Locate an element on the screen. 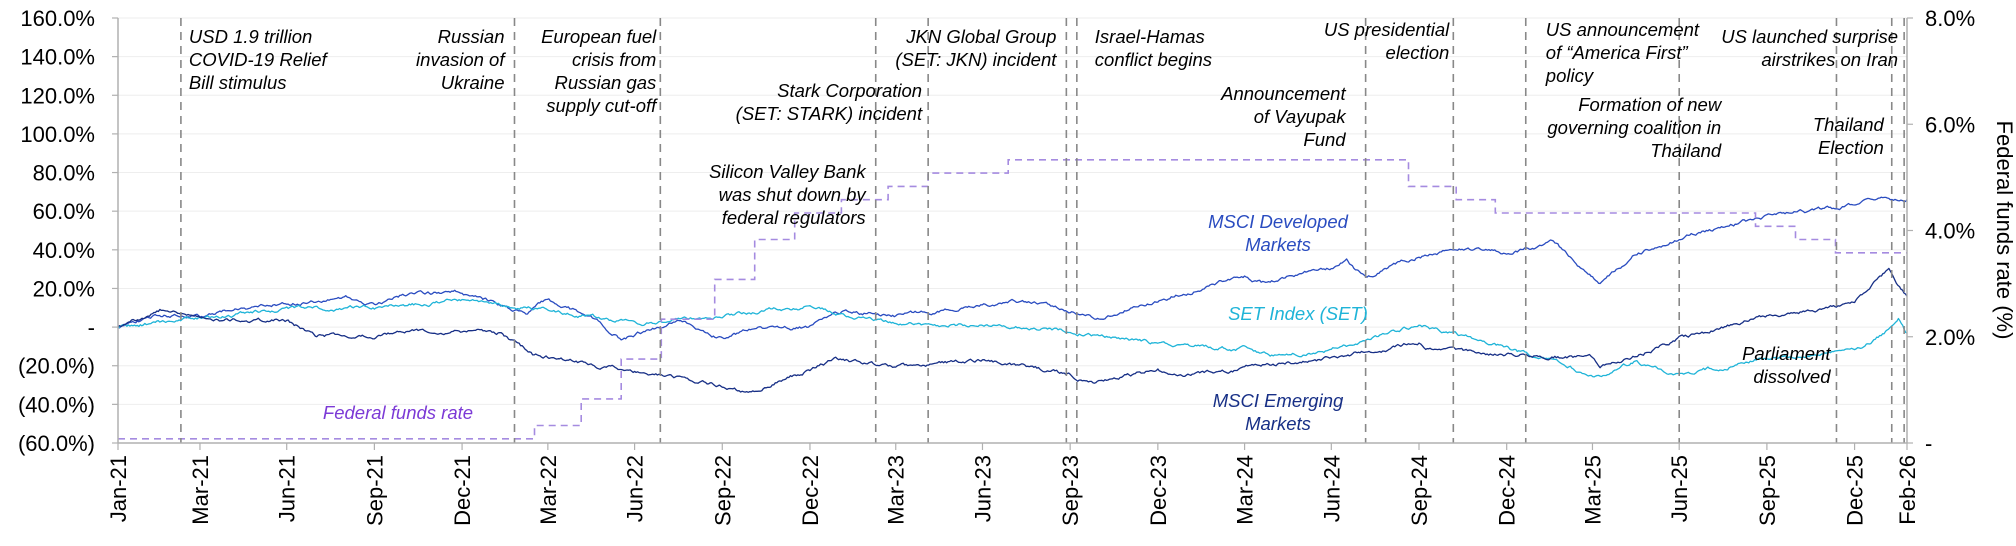 This screenshot has width=2016, height=546. series-label: MSCI Emerging is located at coordinates (1278, 400).